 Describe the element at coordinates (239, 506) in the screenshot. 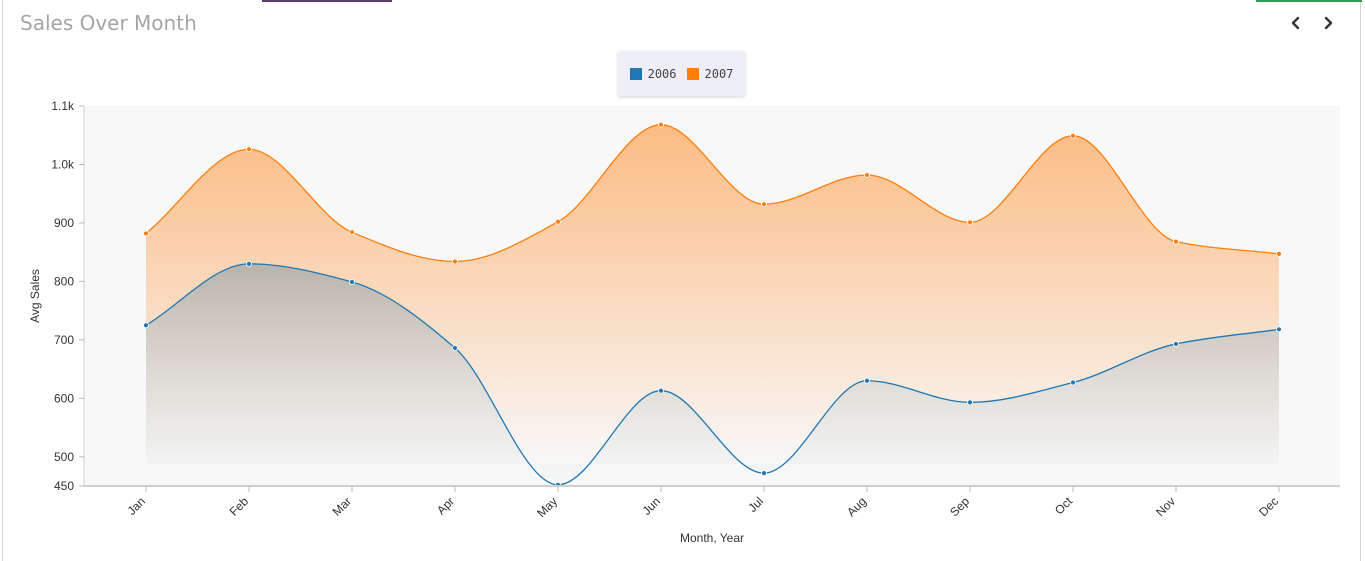

I see `x-tick-label: Feb` at that location.